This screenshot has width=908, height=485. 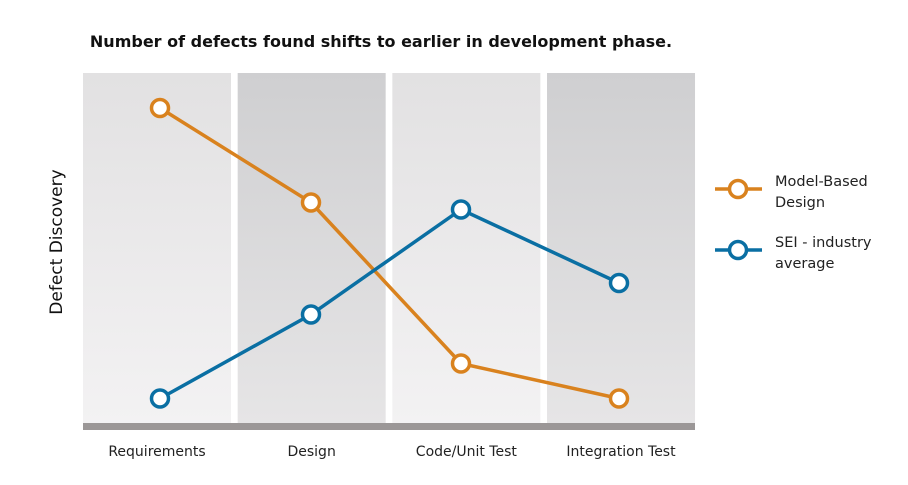 What do you see at coordinates (57, 241) in the screenshot?
I see `y-axis-label: Defect Discovery` at bounding box center [57, 241].